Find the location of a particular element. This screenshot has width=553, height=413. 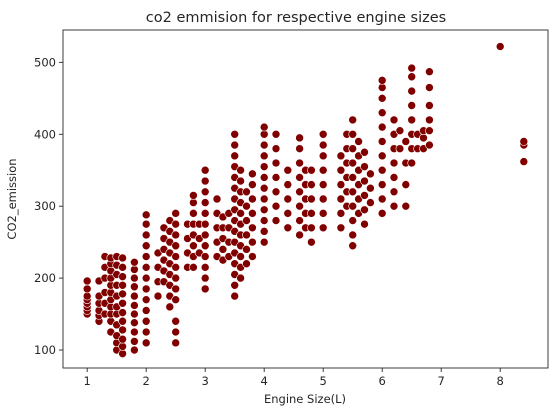

x-axis-ticks: 1 2 3 4 5 6 7 8 is located at coordinates (294, 378).